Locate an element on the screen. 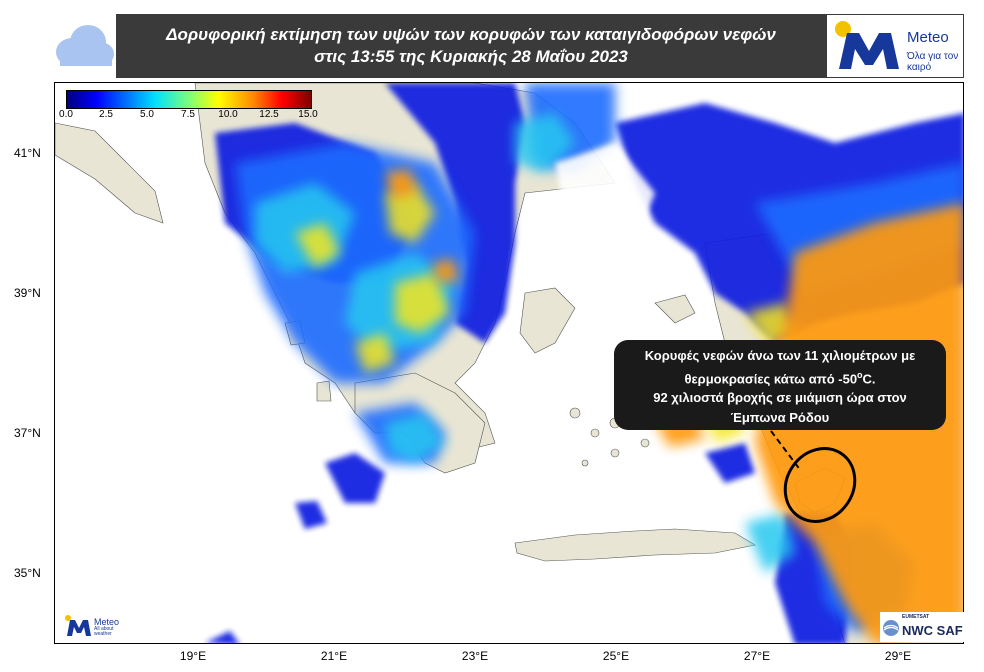 Image resolution: width=984 pixels, height=672 pixels. lon-tick-label: 21°E is located at coordinates (334, 656).